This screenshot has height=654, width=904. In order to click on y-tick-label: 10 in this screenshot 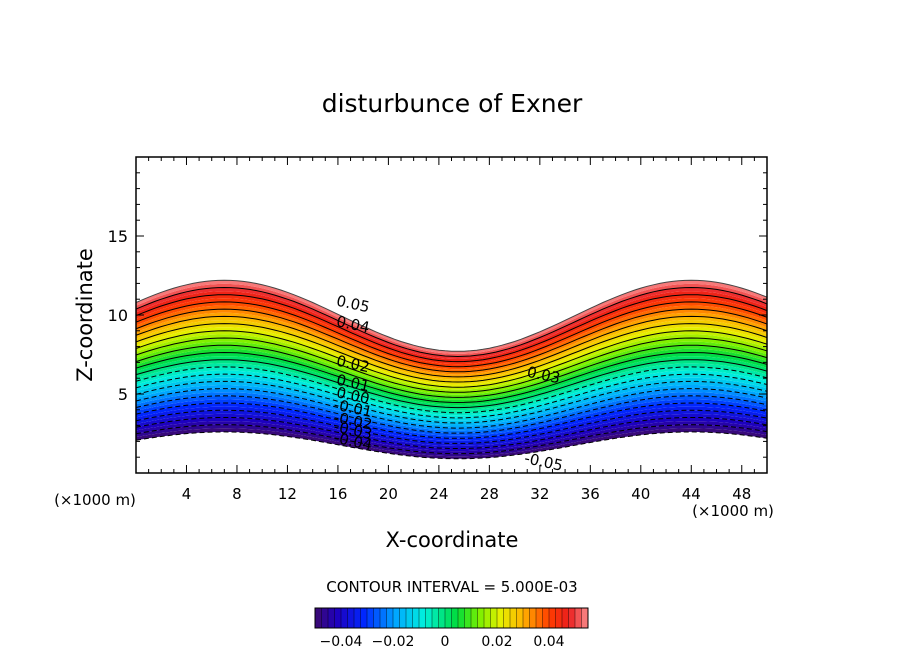, I will do `click(118, 315)`.